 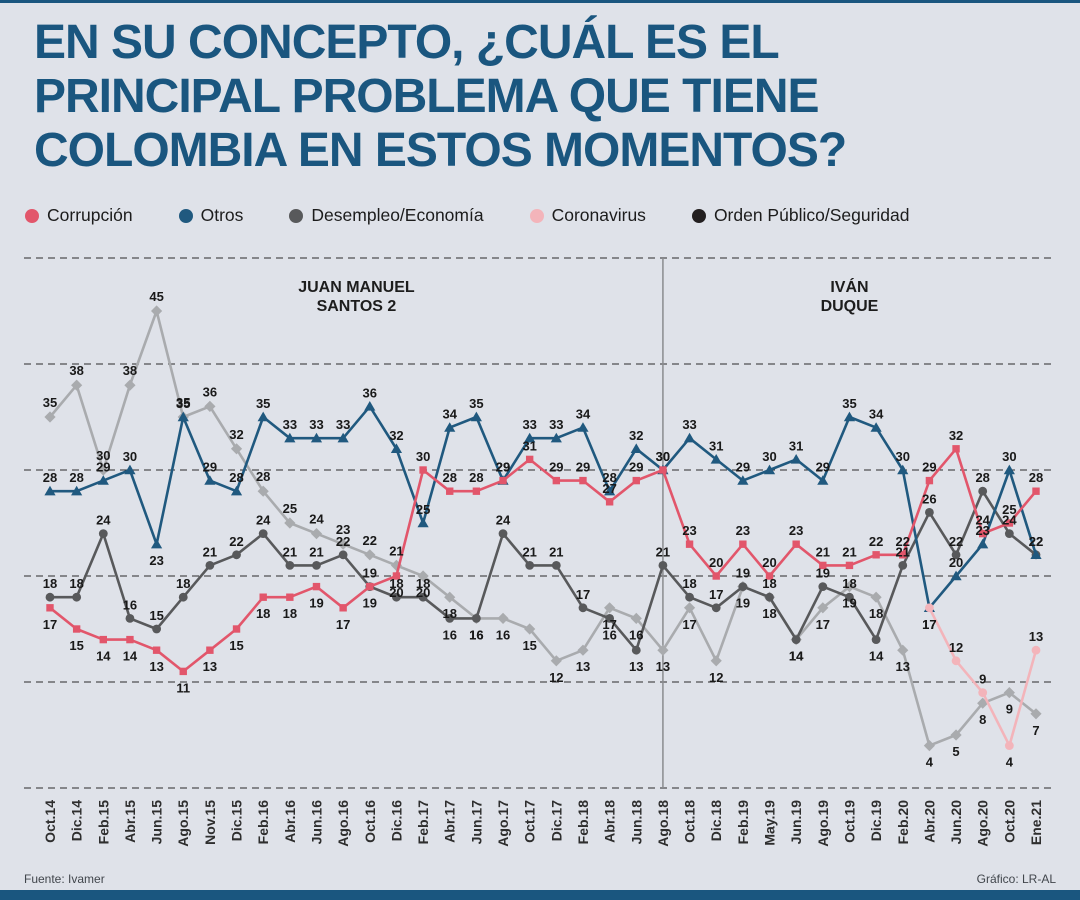 I want to click on svg-text: Oct.16, so click(x=370, y=821).